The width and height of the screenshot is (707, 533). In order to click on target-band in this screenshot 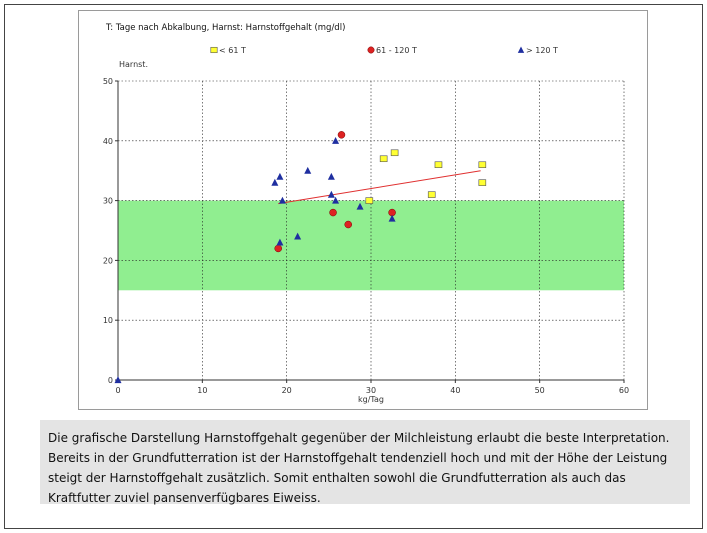, I will do `click(371, 245)`.